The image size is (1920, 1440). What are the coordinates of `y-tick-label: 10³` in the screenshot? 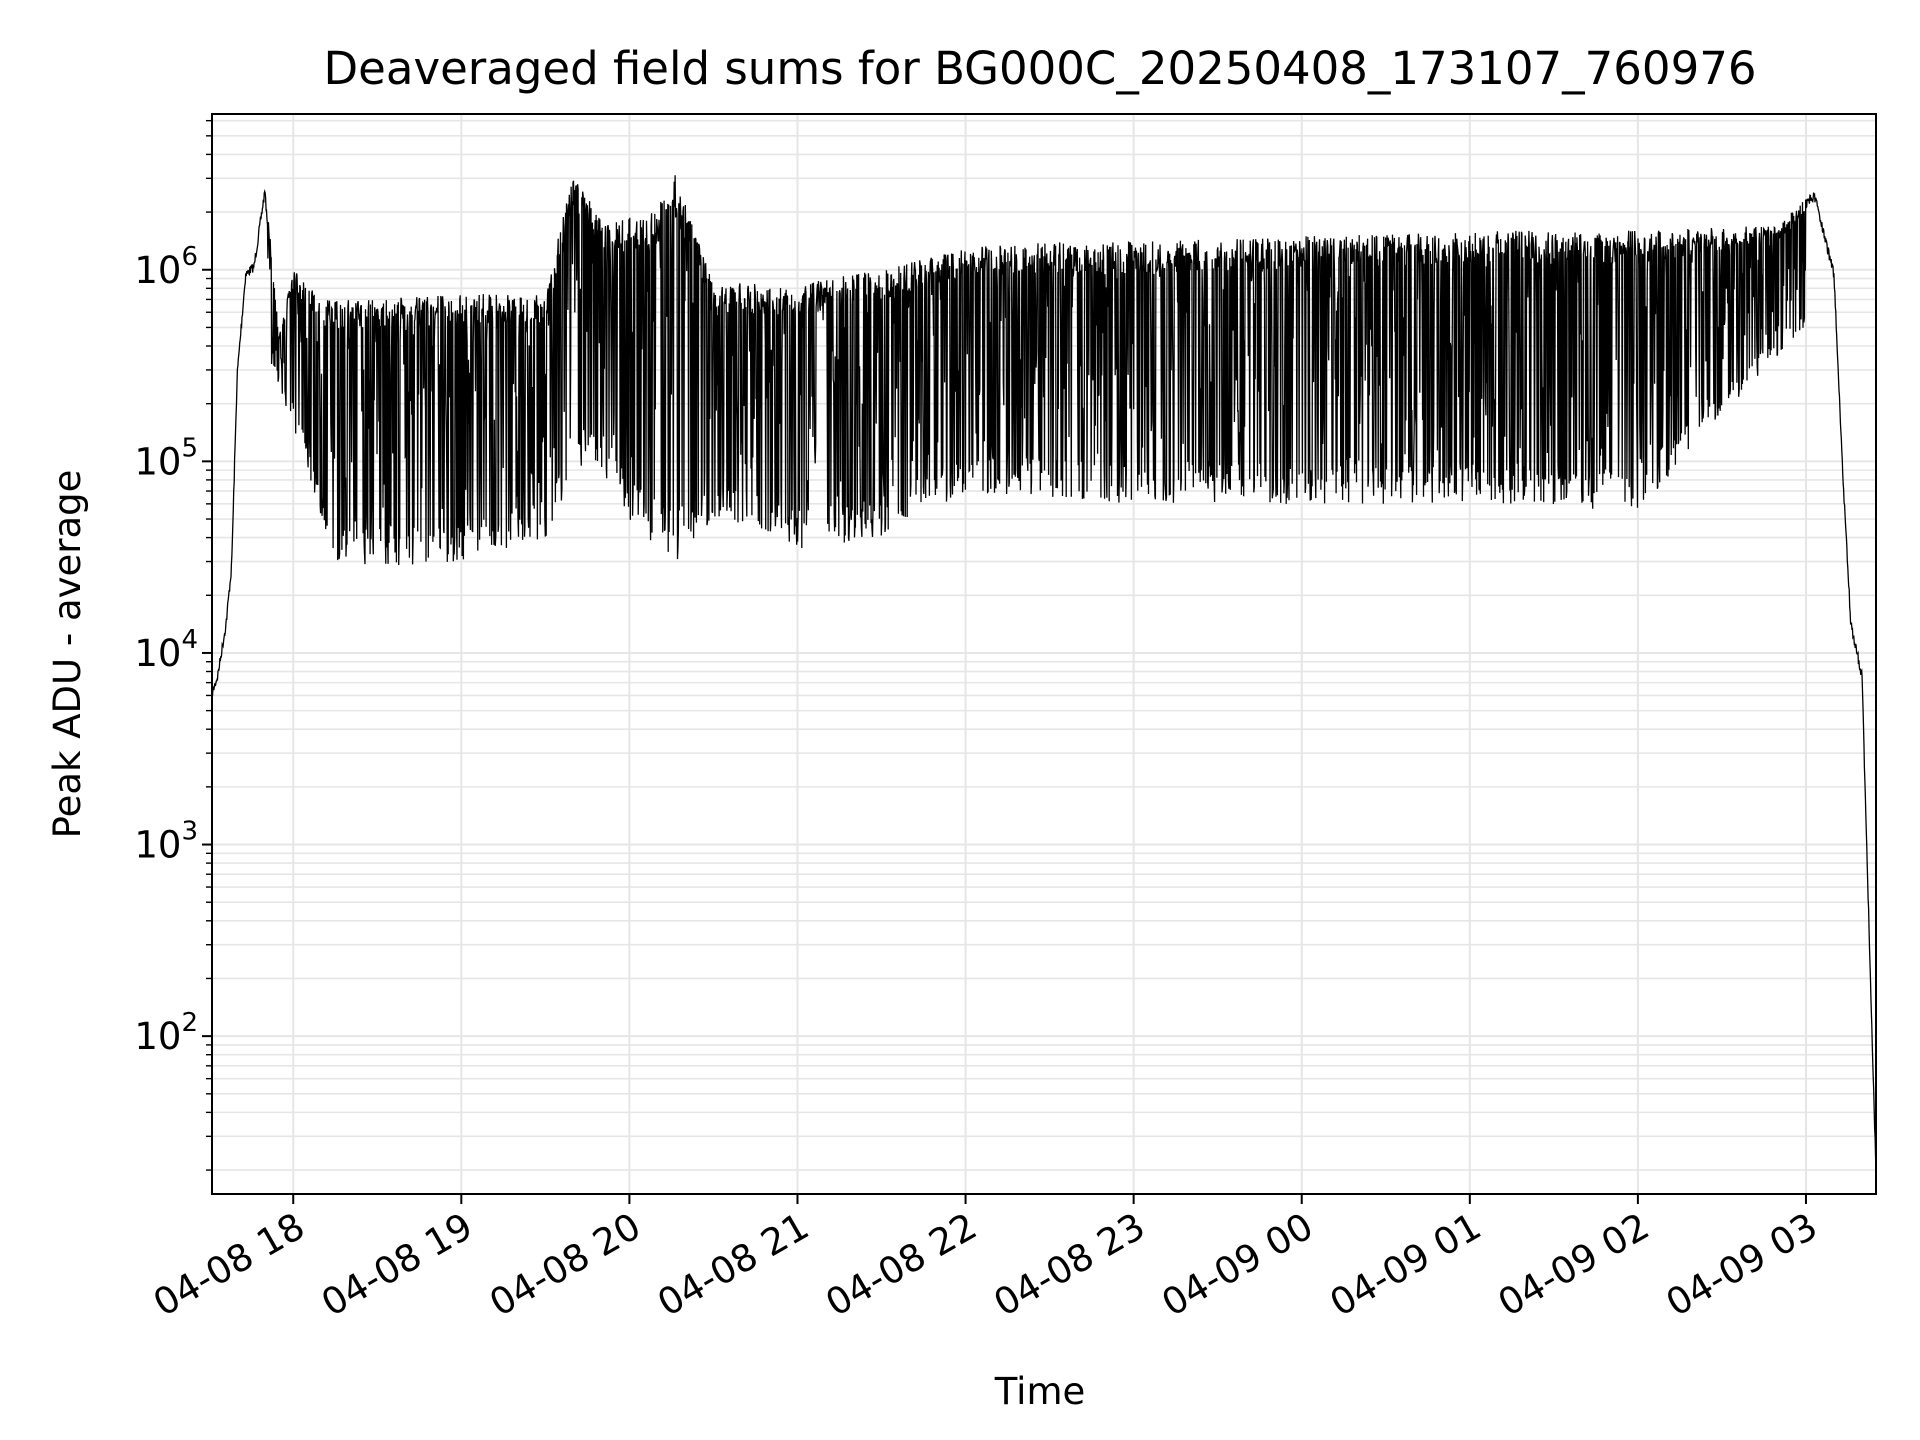 It's located at (166, 842).